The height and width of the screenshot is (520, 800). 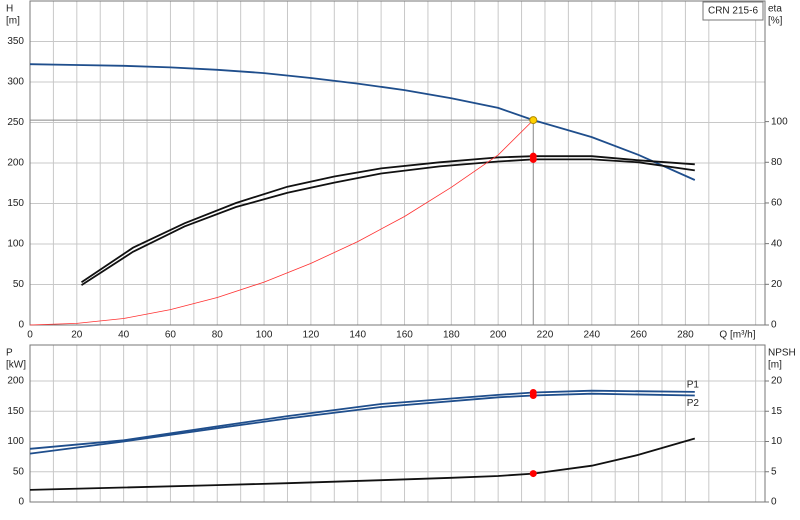 What do you see at coordinates (779, 121) in the screenshot?
I see `y2-tick-label: 100` at bounding box center [779, 121].